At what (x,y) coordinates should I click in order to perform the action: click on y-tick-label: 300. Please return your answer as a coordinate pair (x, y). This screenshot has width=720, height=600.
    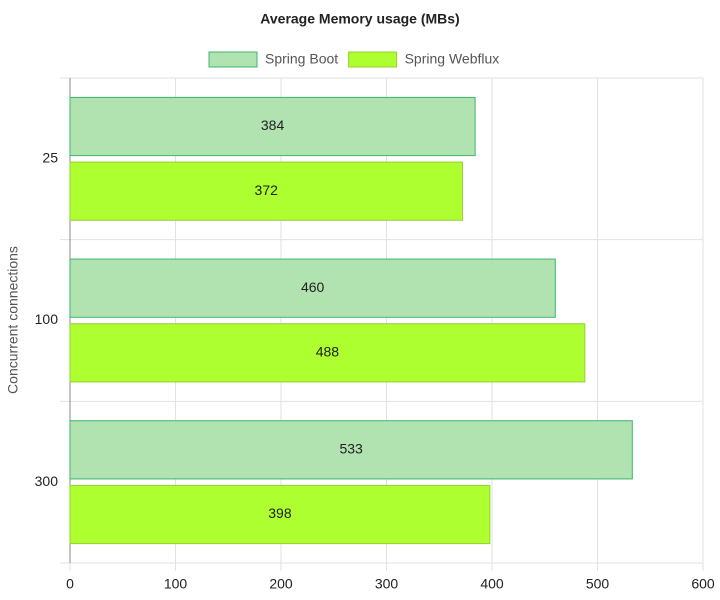
    Looking at the image, I should click on (47, 481).